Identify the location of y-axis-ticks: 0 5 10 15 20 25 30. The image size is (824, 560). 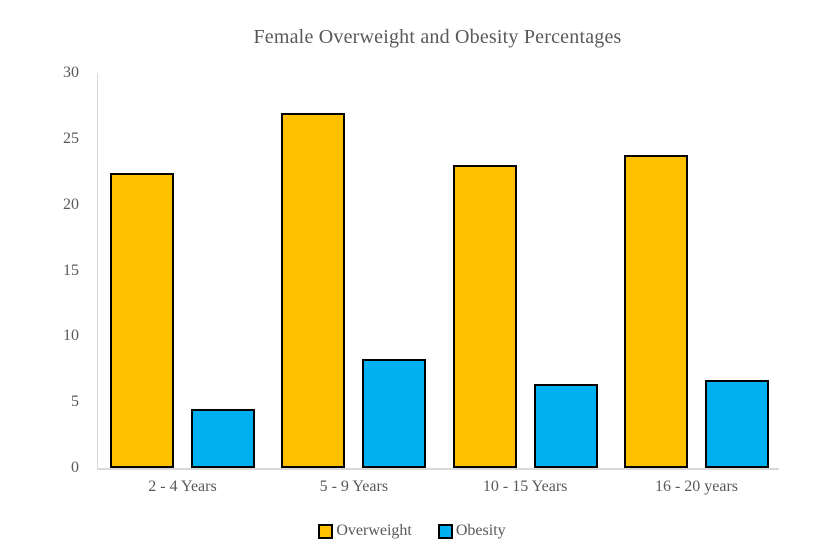
(56, 270).